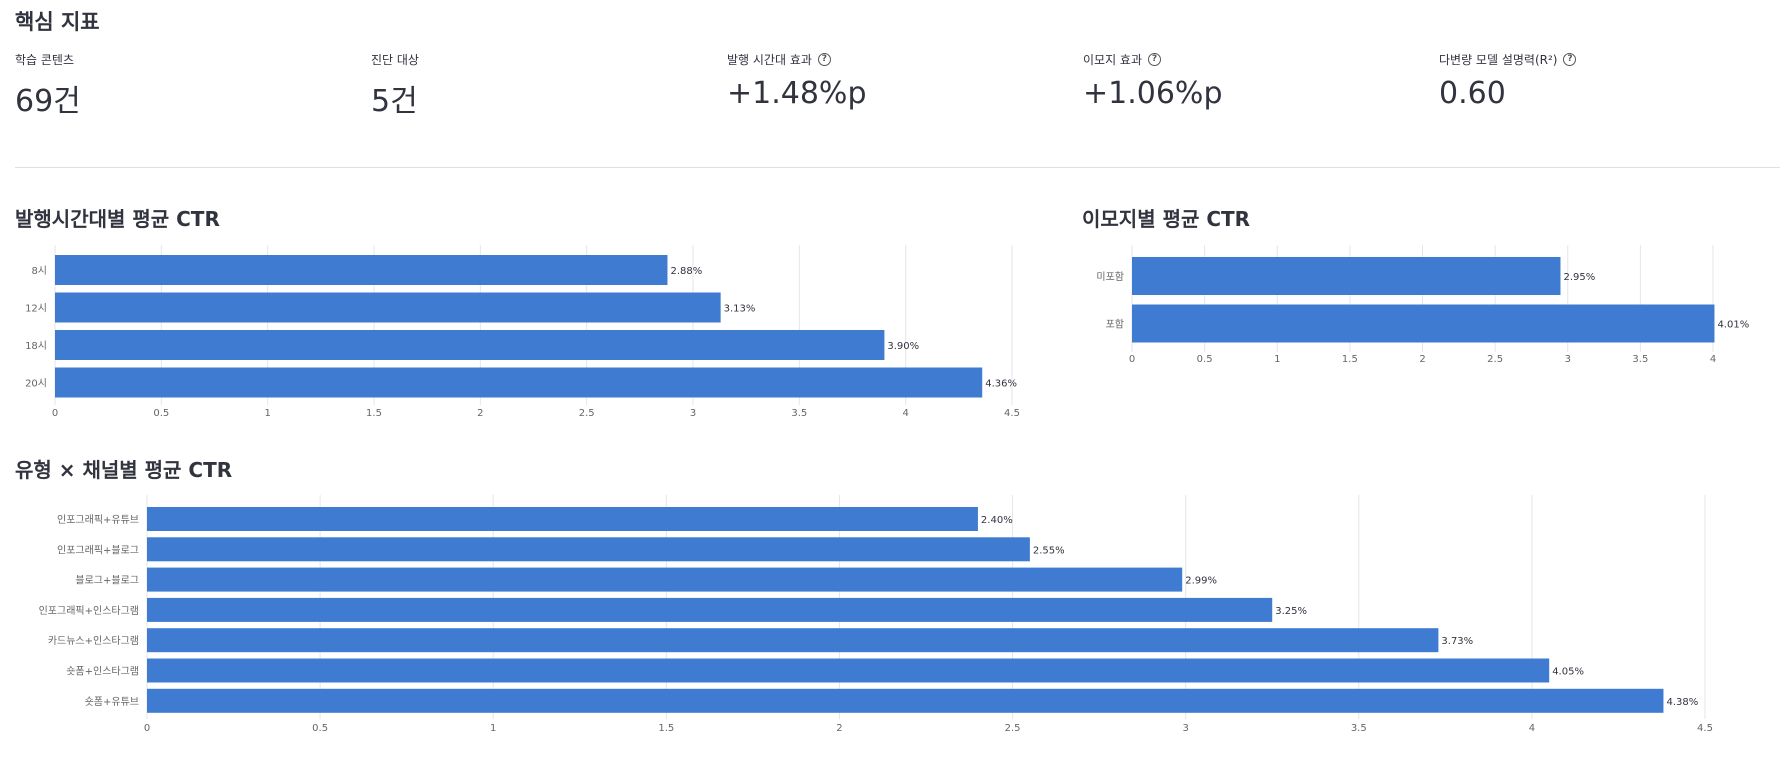  Describe the element at coordinates (1579, 277) in the screenshot. I see `data-label: 2.95%` at that location.